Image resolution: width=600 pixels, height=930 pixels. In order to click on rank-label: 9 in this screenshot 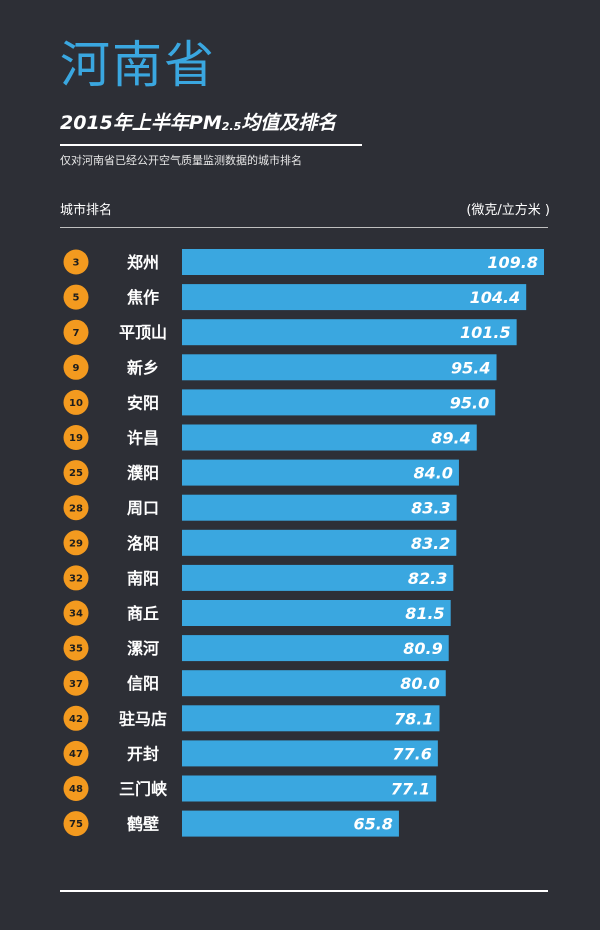, I will do `click(76, 368)`.